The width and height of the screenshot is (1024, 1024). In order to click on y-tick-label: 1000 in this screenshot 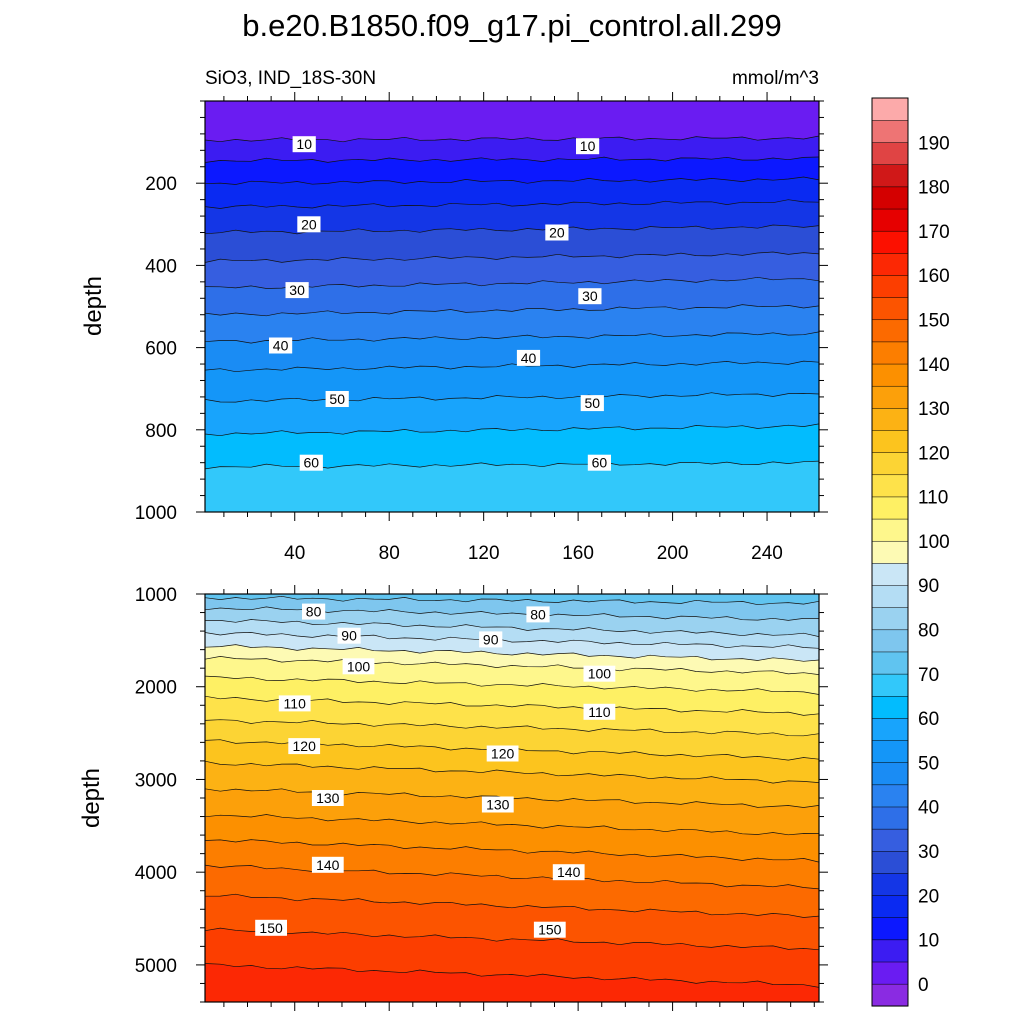, I will do `click(156, 595)`.